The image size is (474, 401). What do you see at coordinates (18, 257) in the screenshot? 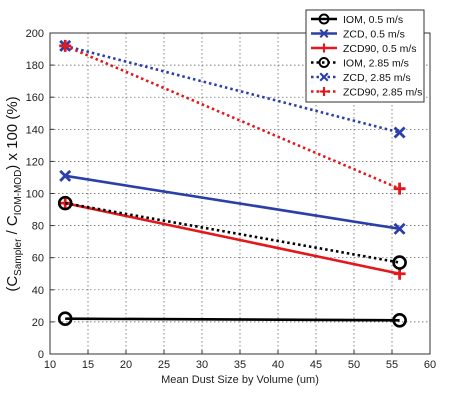
I see `y-axis-title-sub1: Sampler` at bounding box center [18, 257].